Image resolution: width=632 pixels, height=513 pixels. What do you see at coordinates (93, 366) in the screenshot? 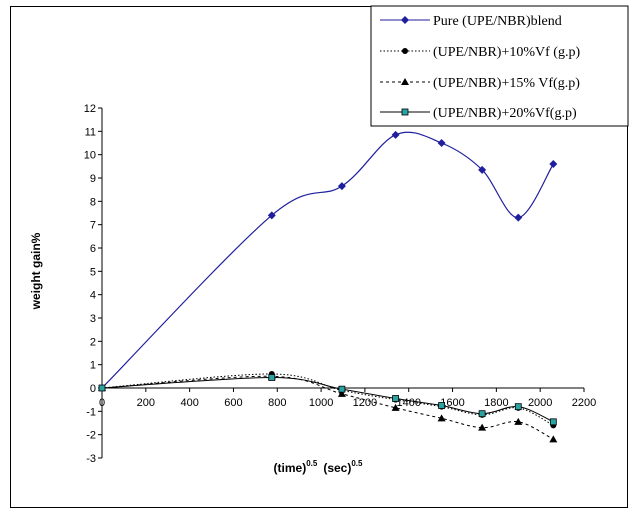
I see `y-tick-label: 1` at bounding box center [93, 366].